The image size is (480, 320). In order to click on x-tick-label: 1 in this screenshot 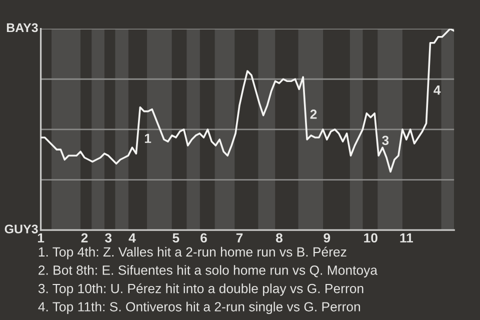, I will do `click(41, 237)`.